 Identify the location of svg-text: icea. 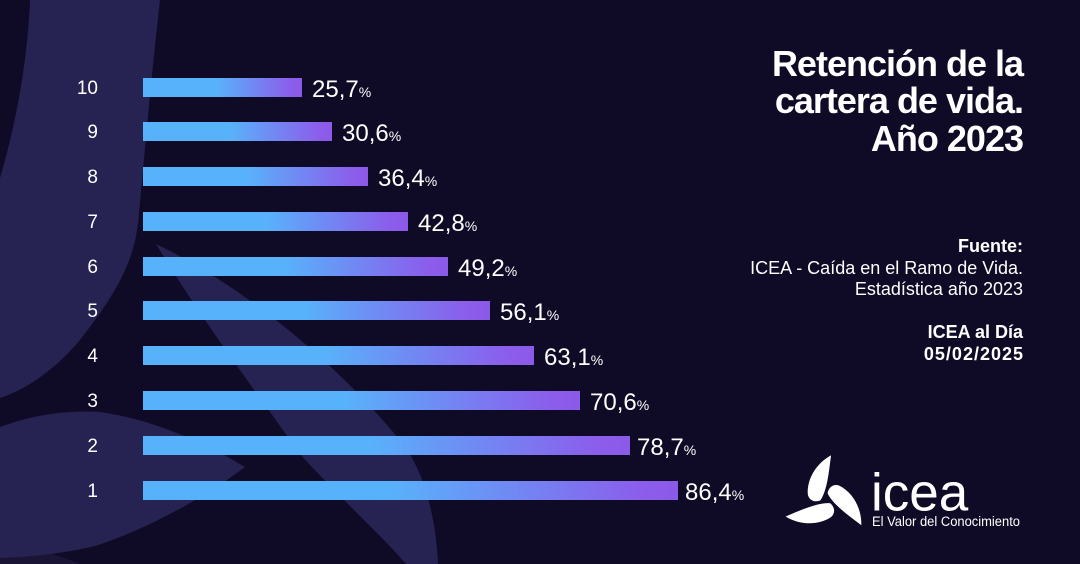
(920, 493).